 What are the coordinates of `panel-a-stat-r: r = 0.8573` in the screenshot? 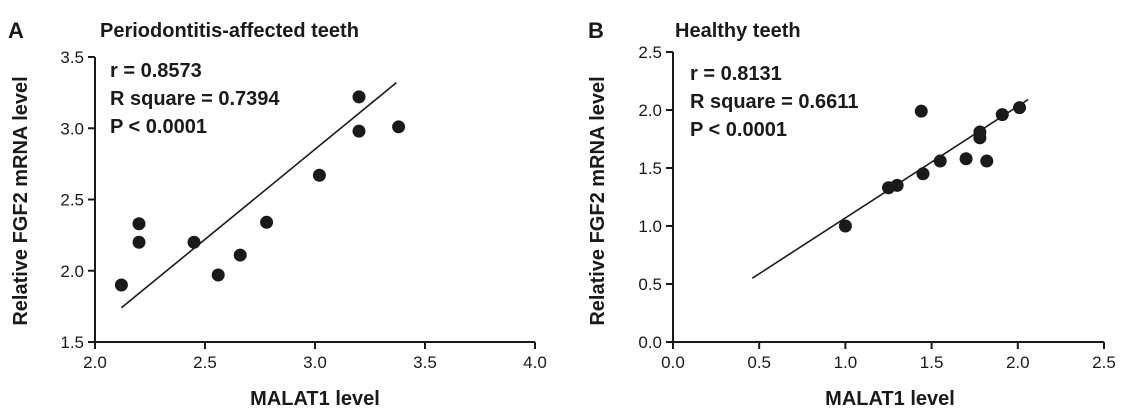 It's located at (156, 71).